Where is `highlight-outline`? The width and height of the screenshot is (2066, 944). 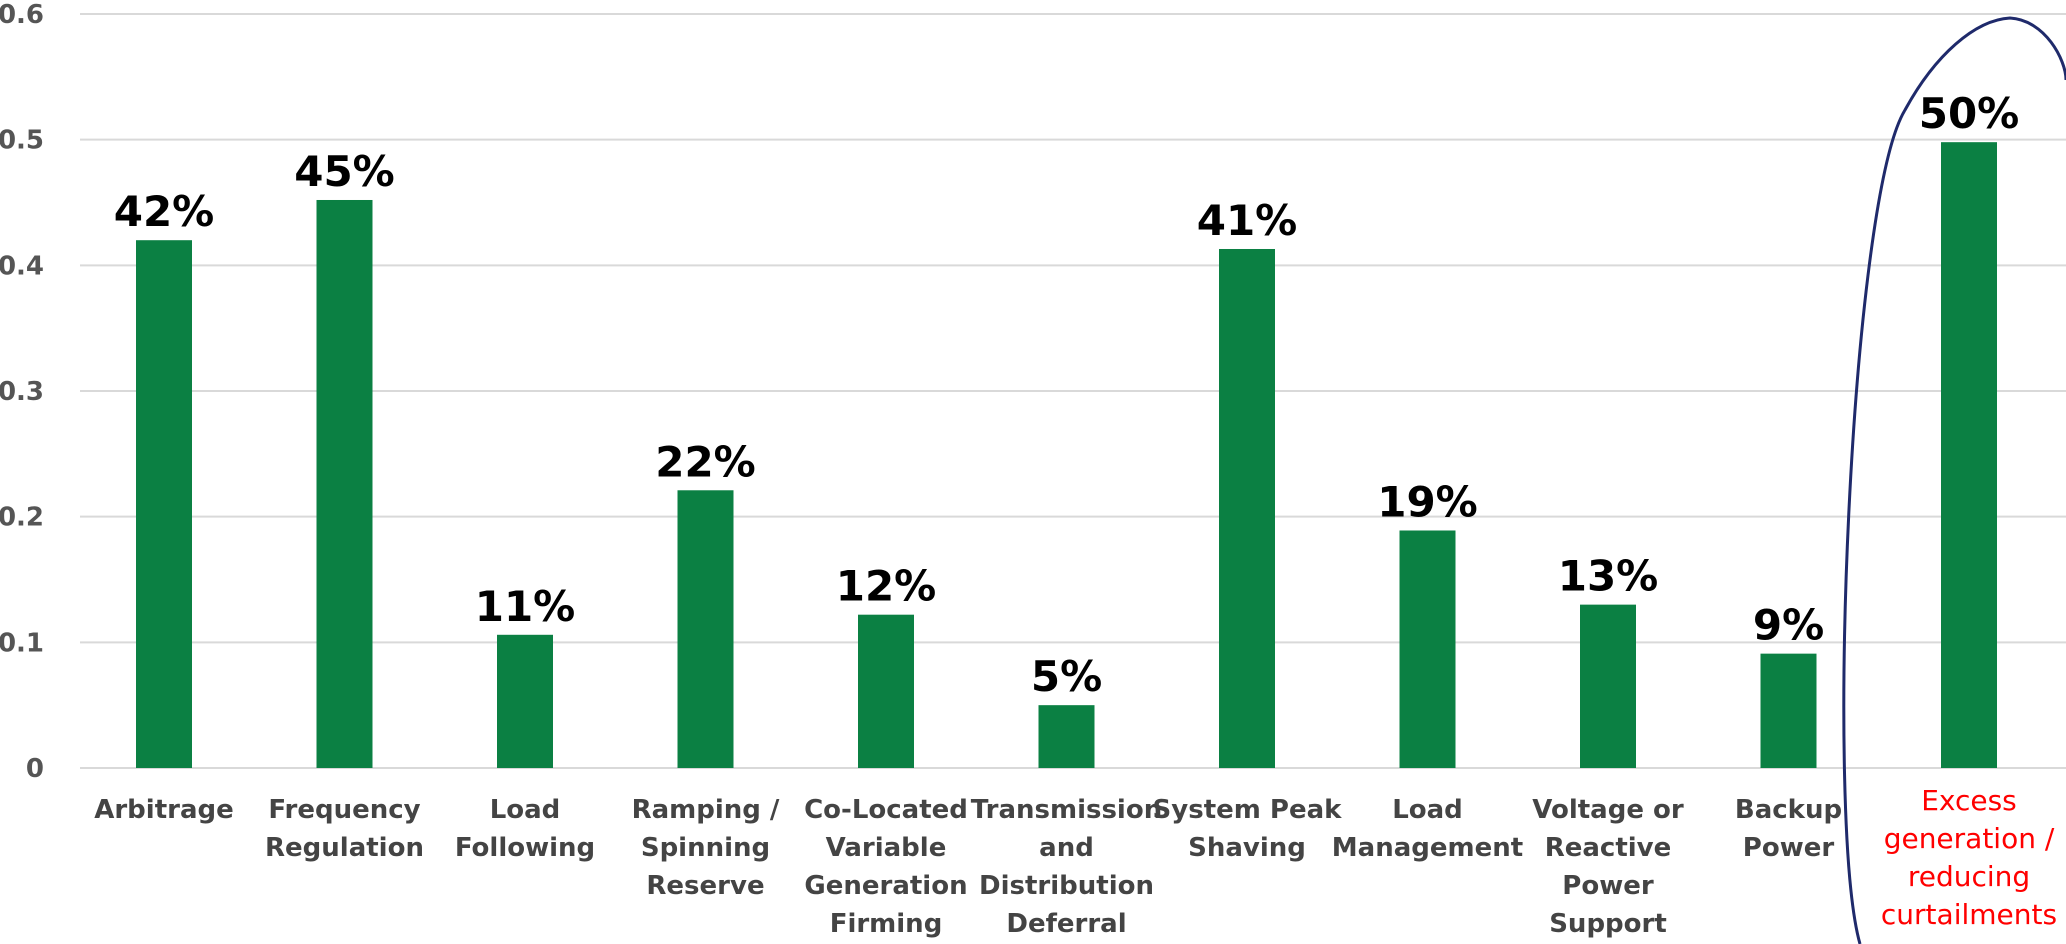
highlight-outline is located at coordinates (1954, 480).